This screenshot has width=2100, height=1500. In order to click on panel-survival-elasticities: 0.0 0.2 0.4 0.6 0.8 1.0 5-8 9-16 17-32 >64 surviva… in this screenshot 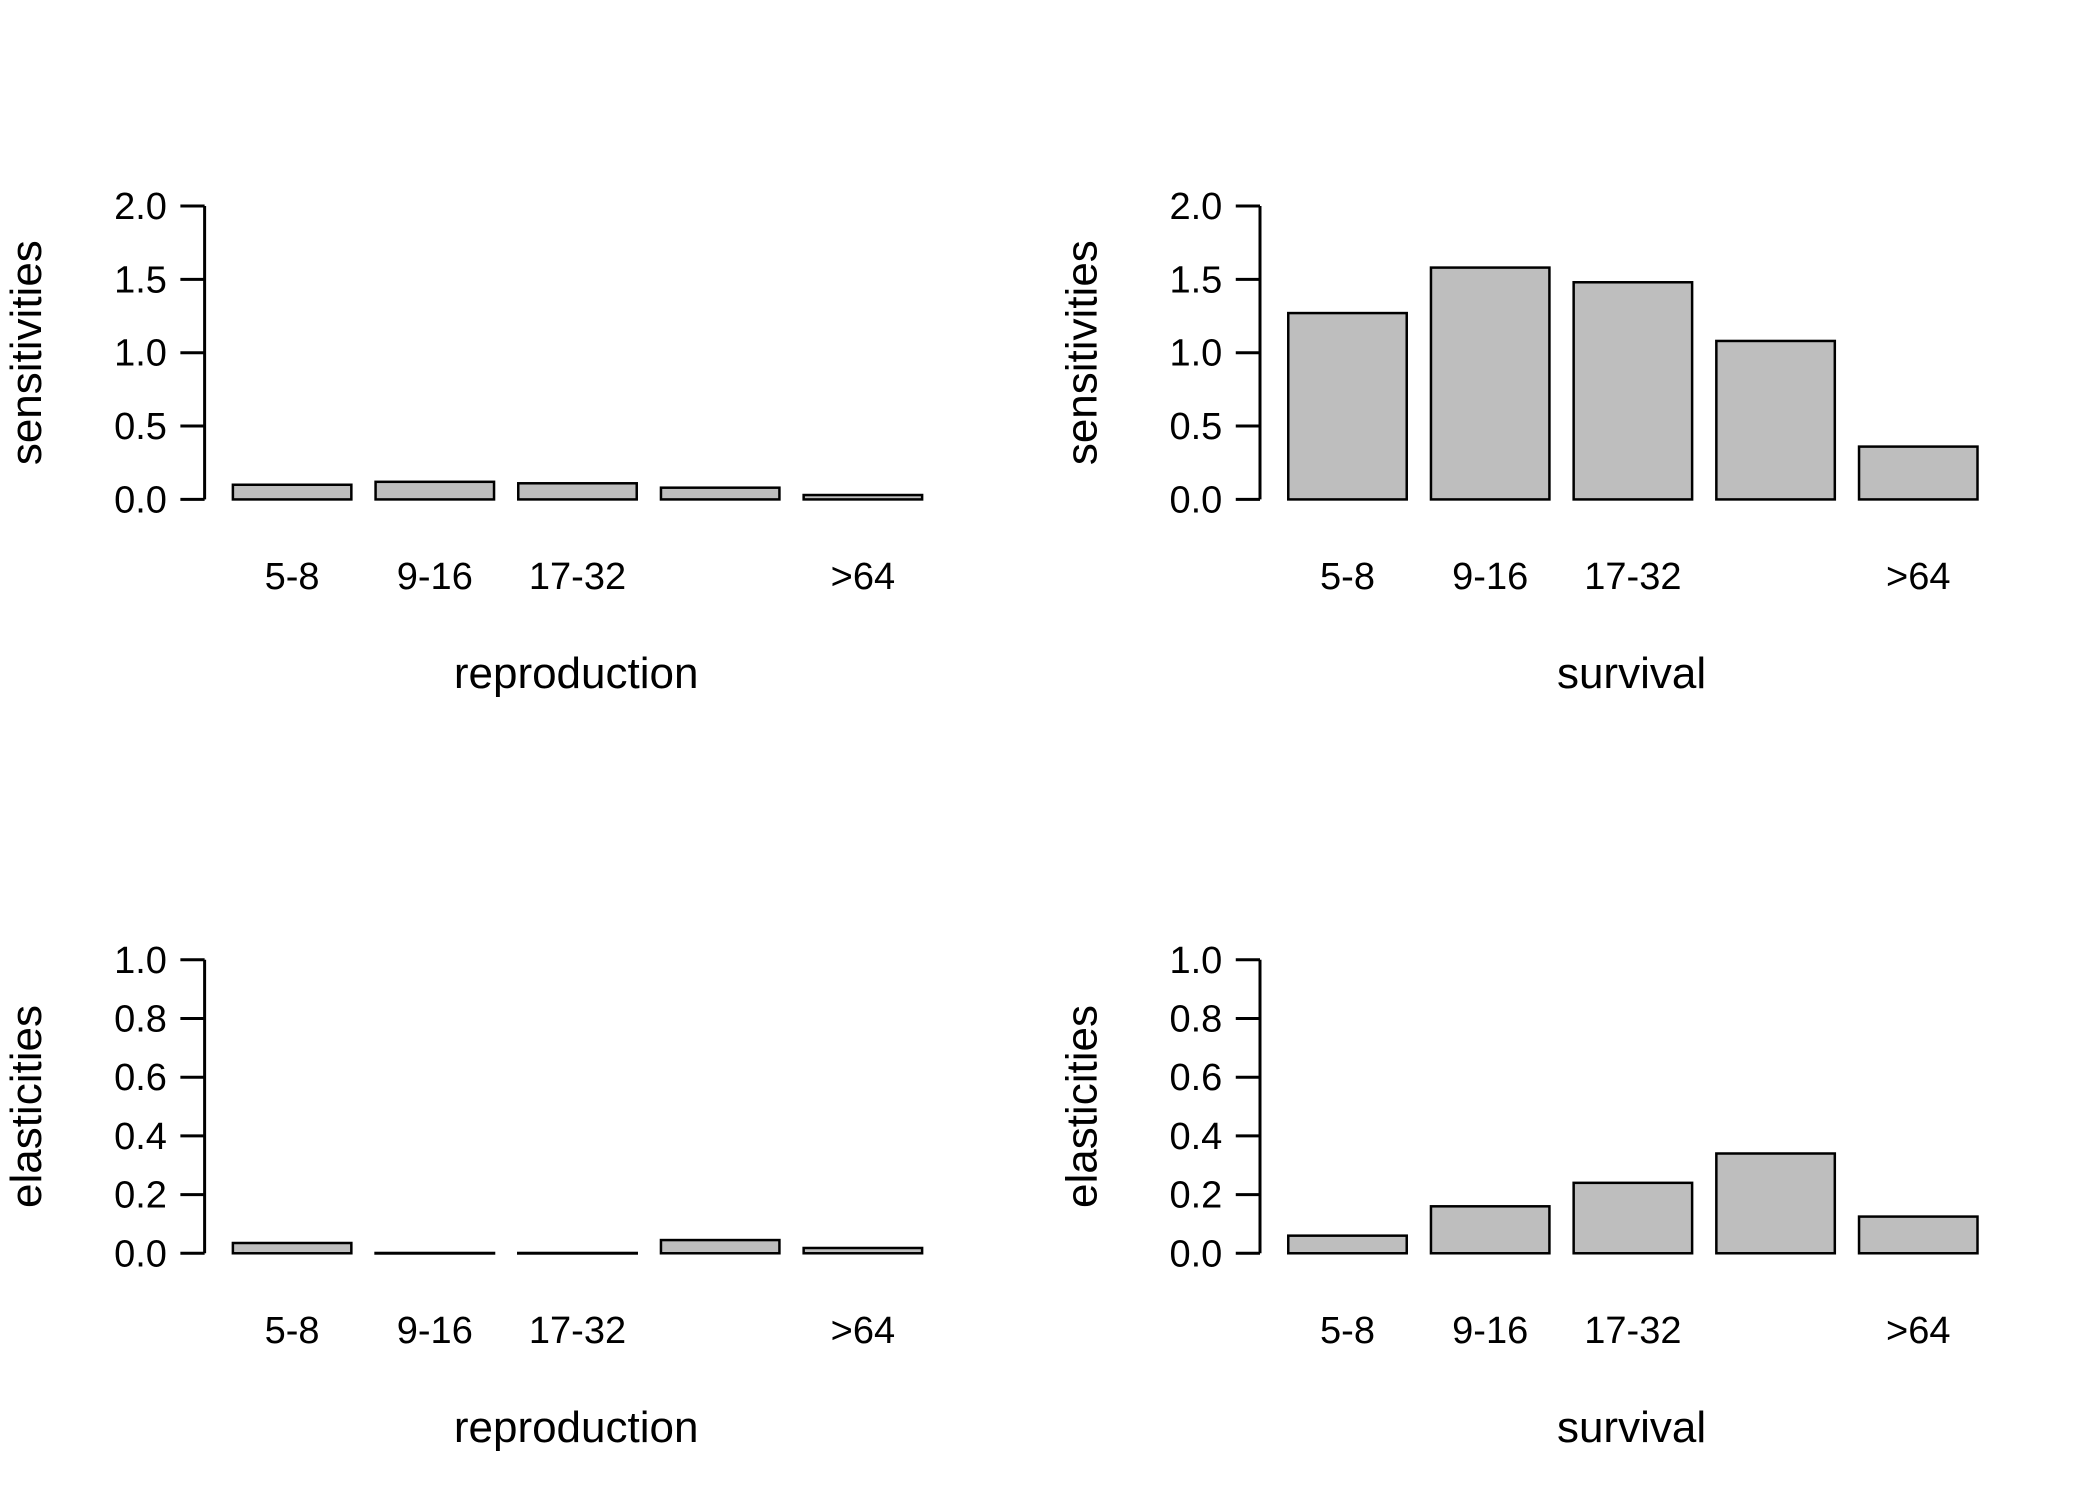, I will do `click(1518, 1196)`.